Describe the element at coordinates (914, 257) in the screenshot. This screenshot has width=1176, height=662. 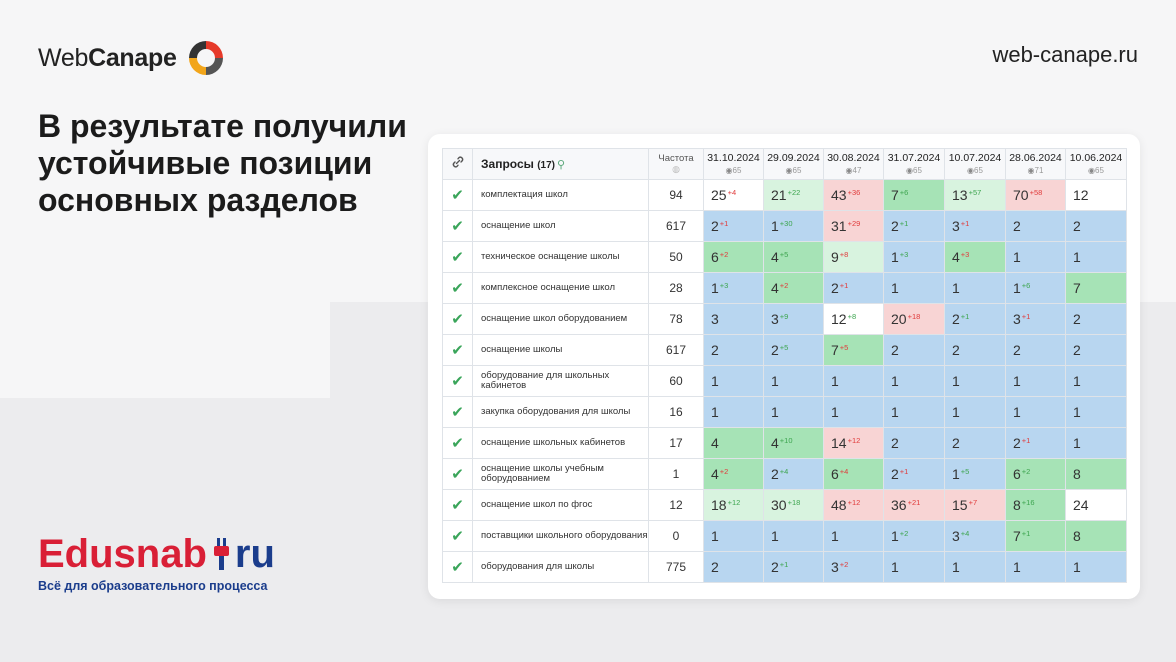
I see `position-cell: 1+3` at that location.